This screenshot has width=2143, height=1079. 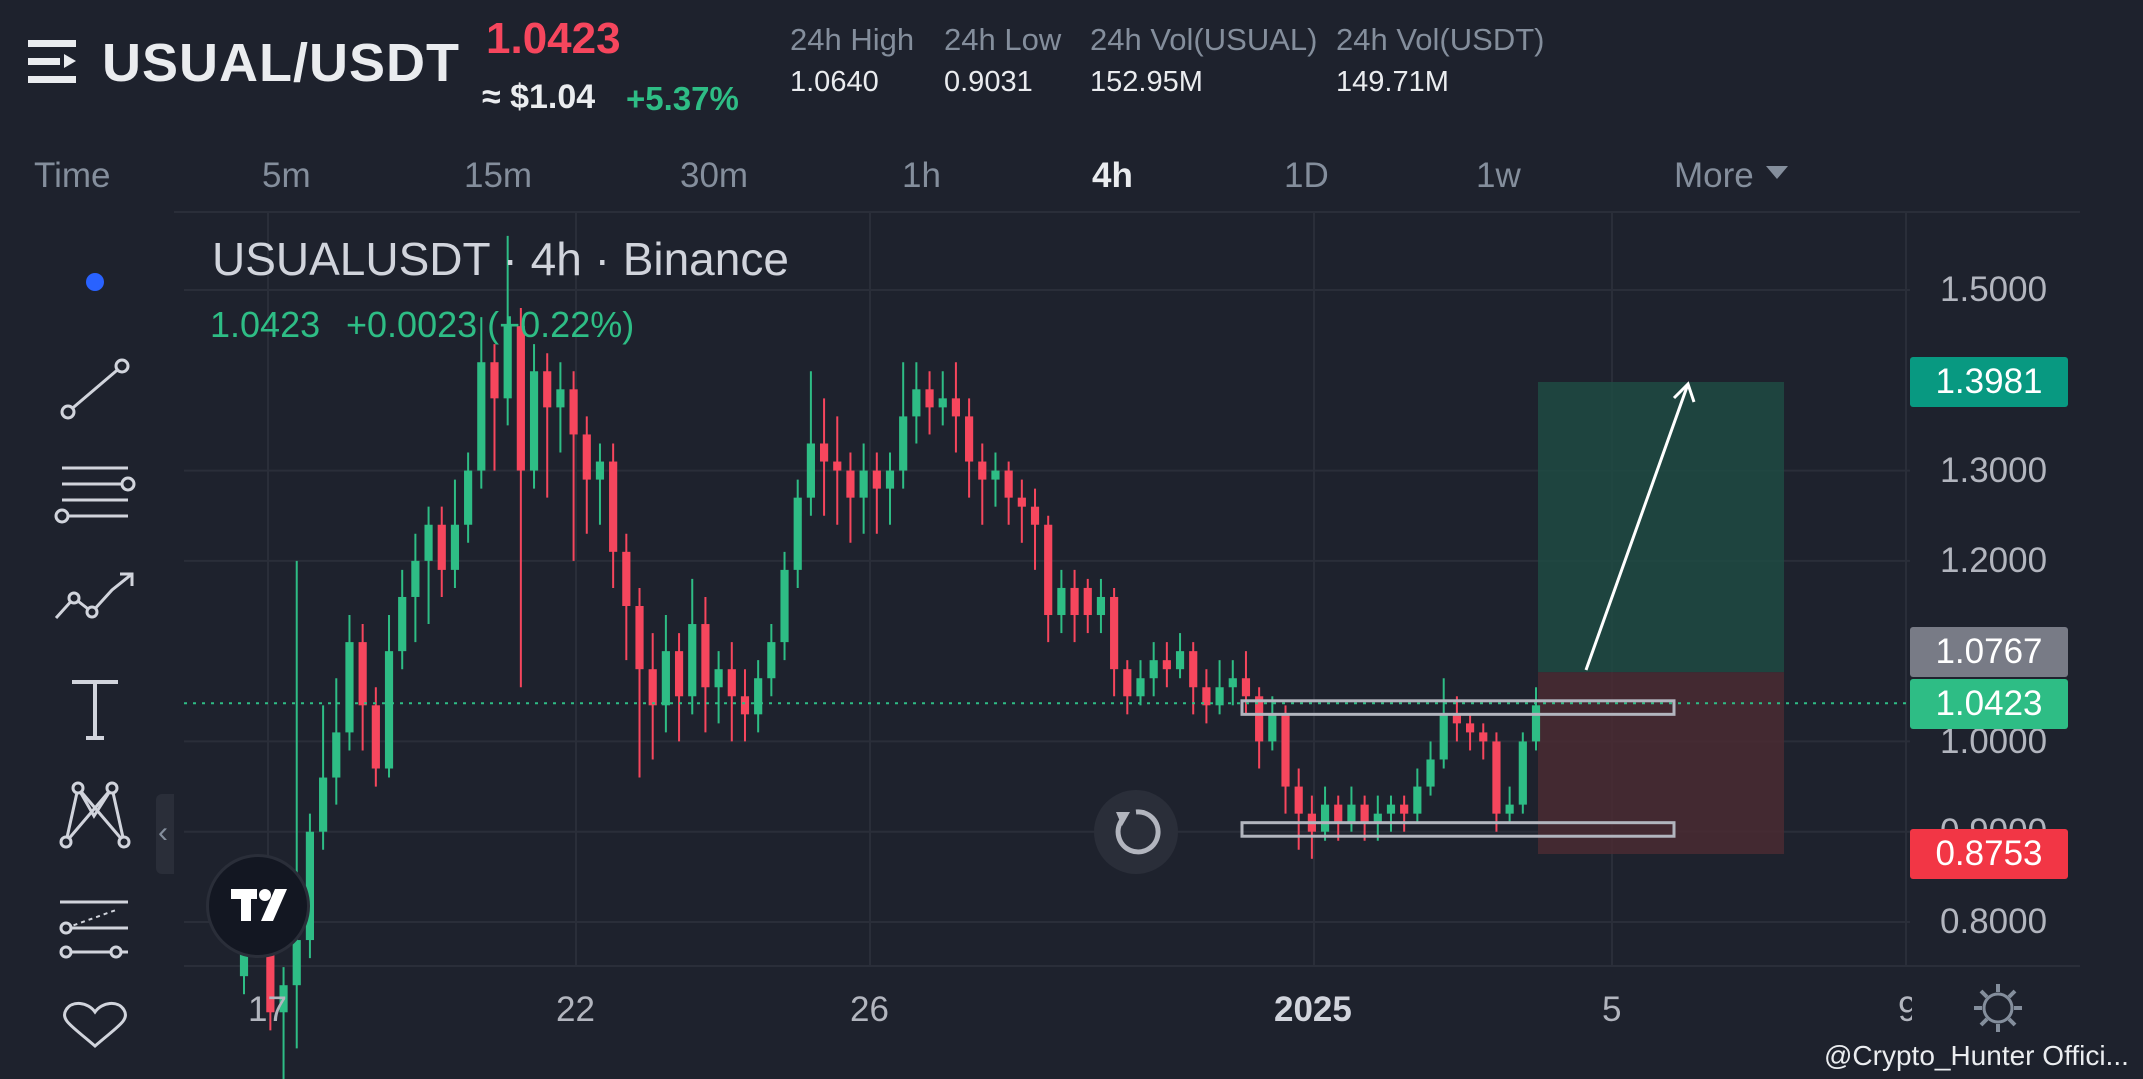 I want to click on tradingview-logo, so click(x=258, y=906).